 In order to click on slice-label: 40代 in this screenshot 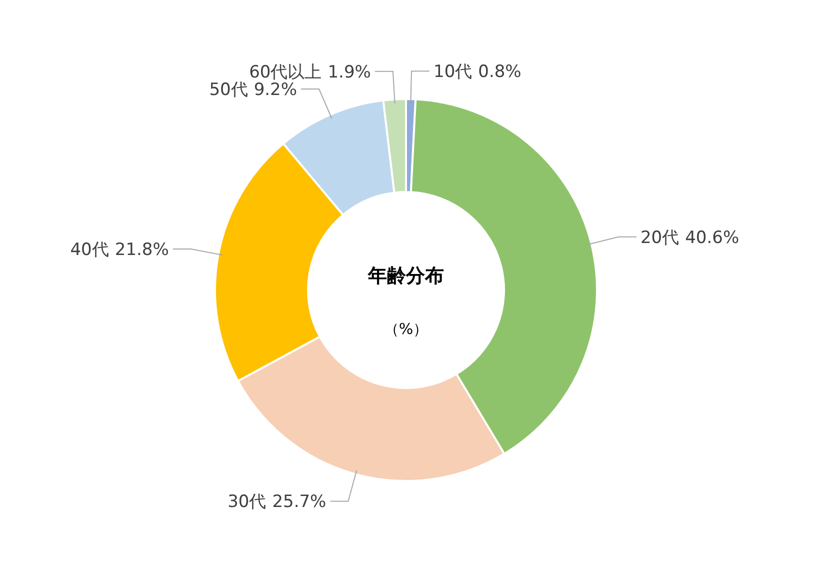, I will do `click(89, 250)`.